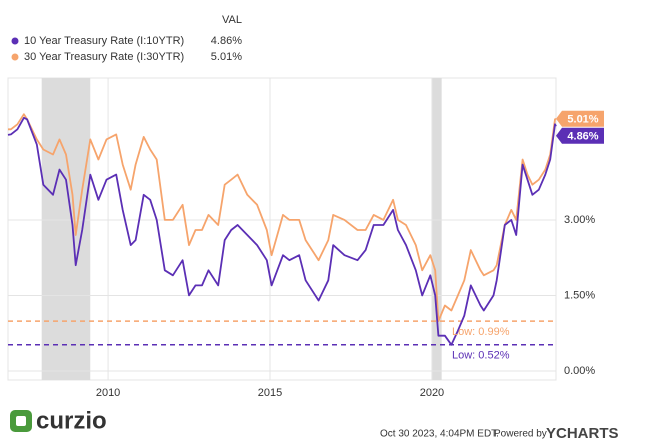 This screenshot has height=447, width=650. I want to click on recession-band, so click(436, 229).